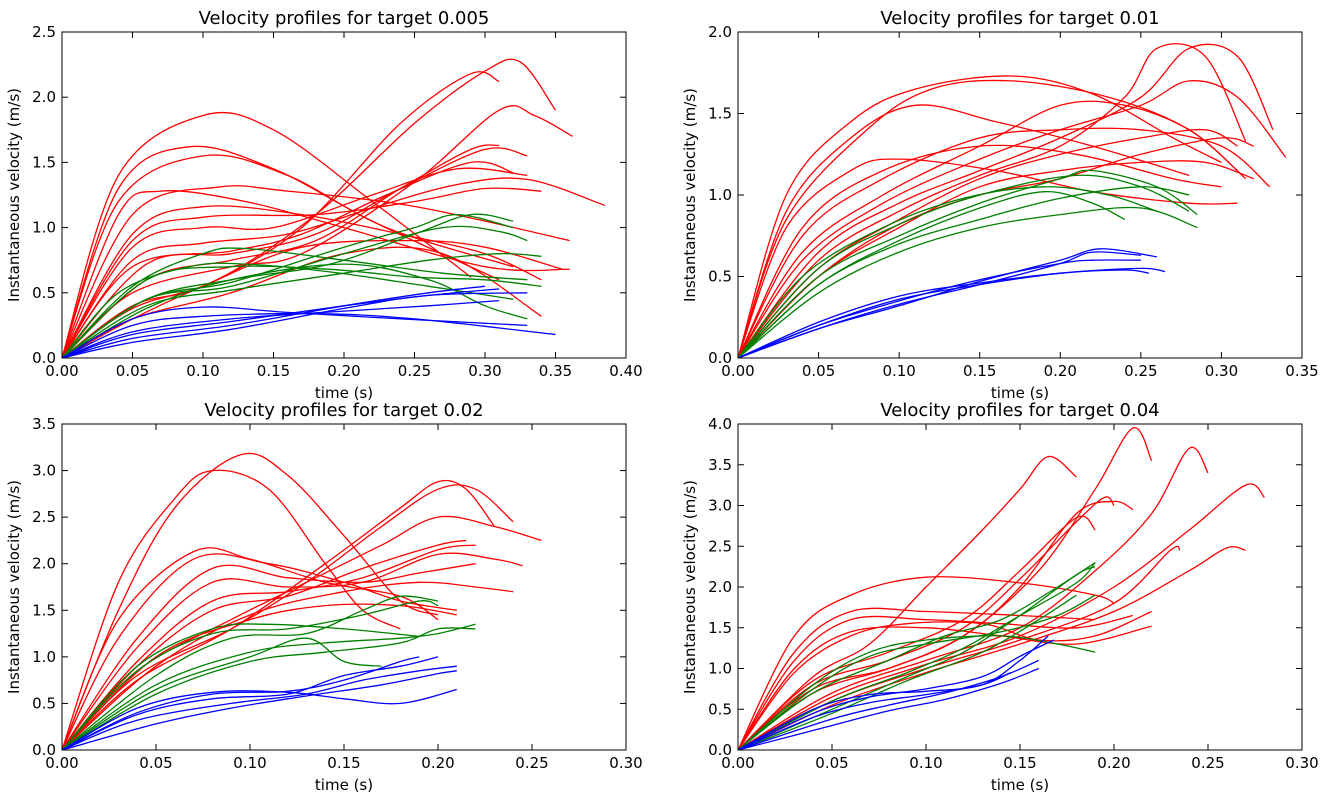 Image resolution: width=1329 pixels, height=804 pixels. I want to click on chart-title: Velocity profiles for target 0.01, so click(1019, 18).